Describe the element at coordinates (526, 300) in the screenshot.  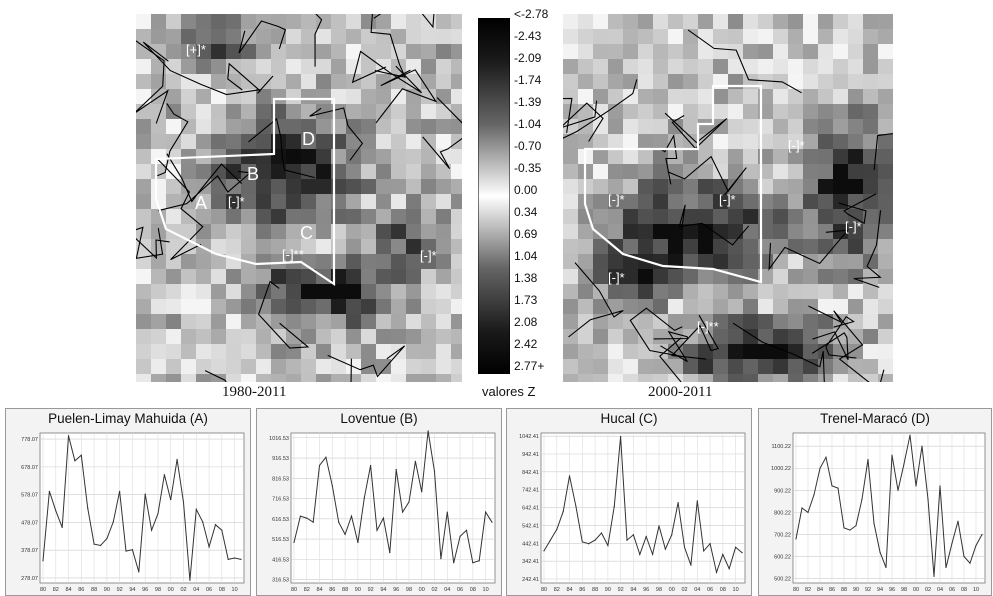
I see `colorbar-tick-label: 1.73` at that location.